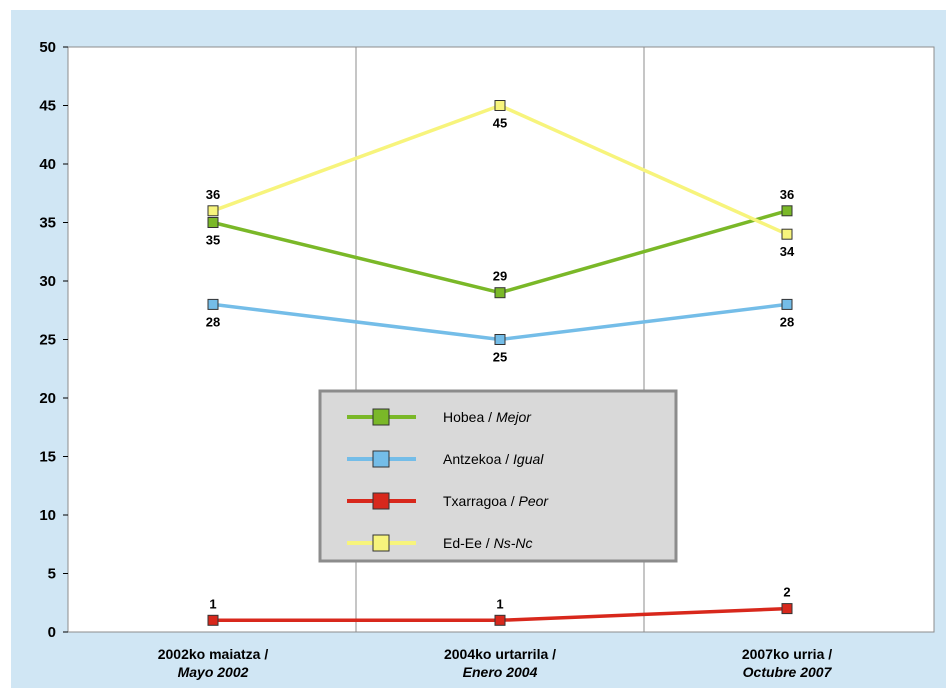 The image size is (949, 693). Describe the element at coordinates (500, 276) in the screenshot. I see `data-label: 29` at that location.